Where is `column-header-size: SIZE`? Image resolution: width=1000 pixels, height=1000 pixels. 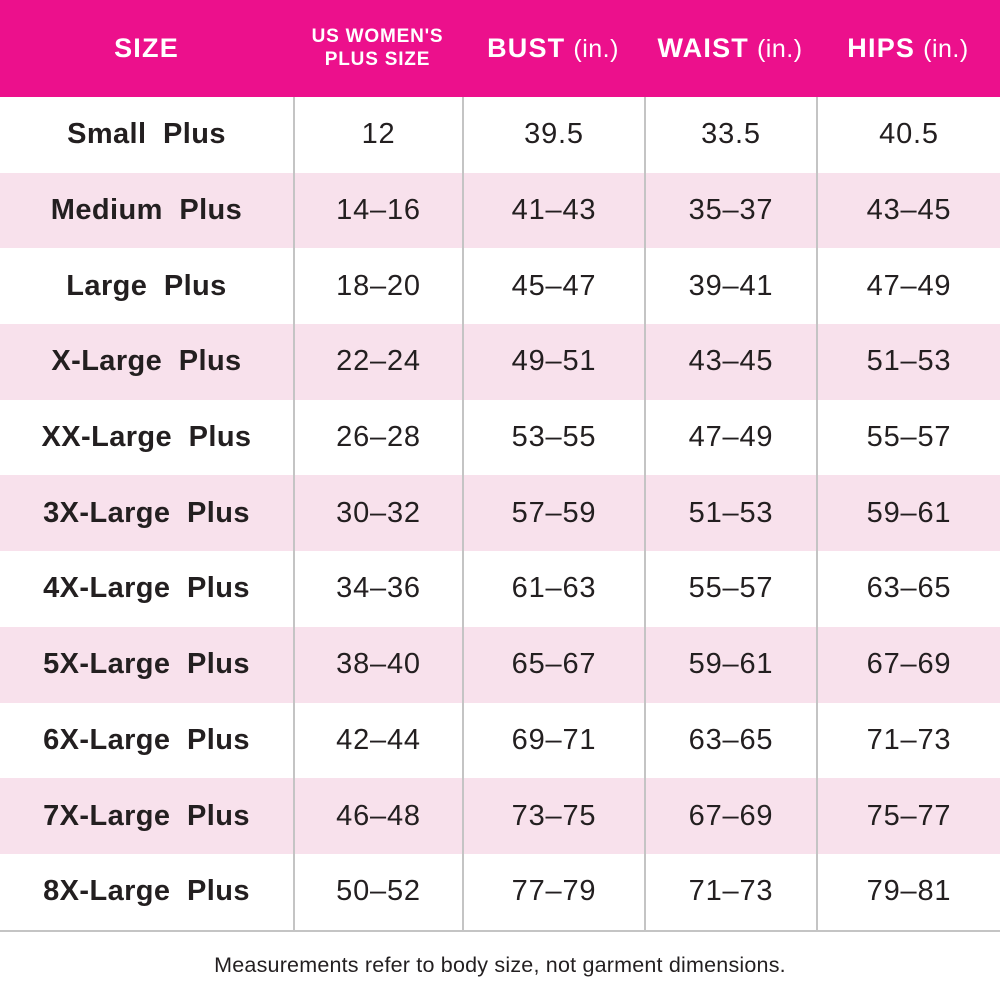
column-header-size: SIZE is located at coordinates (146, 48).